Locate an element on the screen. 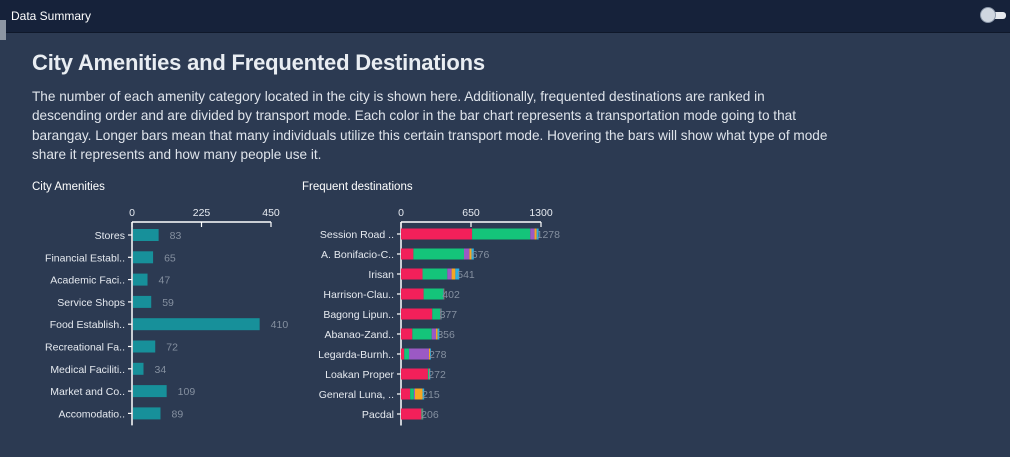 The height and width of the screenshot is (457, 1010). category-label: General Luna, .. is located at coordinates (356, 395).